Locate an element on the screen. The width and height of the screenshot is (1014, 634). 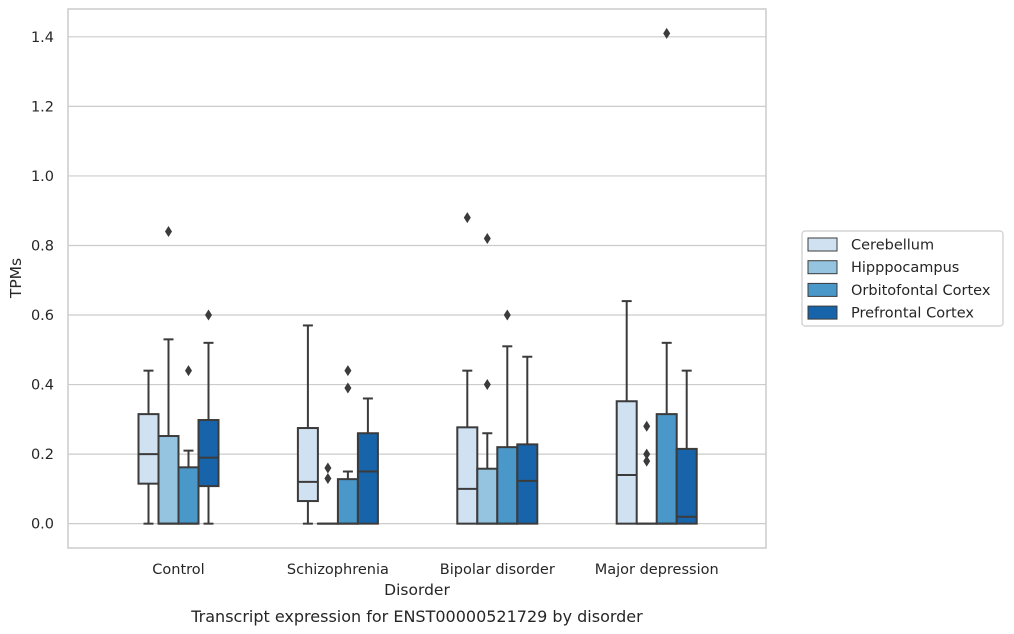
legend-label: Prefrontal Cortex is located at coordinates (912, 314).